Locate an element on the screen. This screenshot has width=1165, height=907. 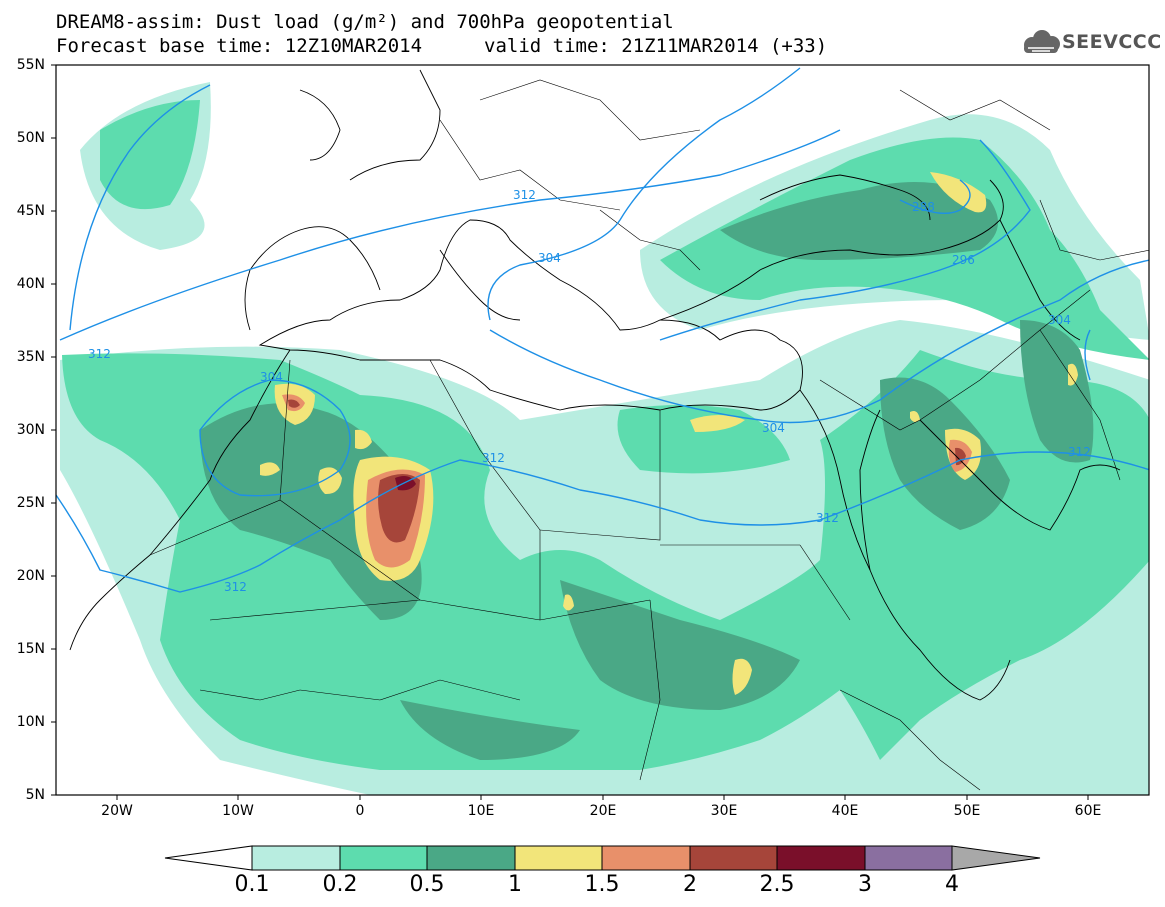
valid-time: valid time: 21Z11MAR2014 (+33) is located at coordinates (656, 46).